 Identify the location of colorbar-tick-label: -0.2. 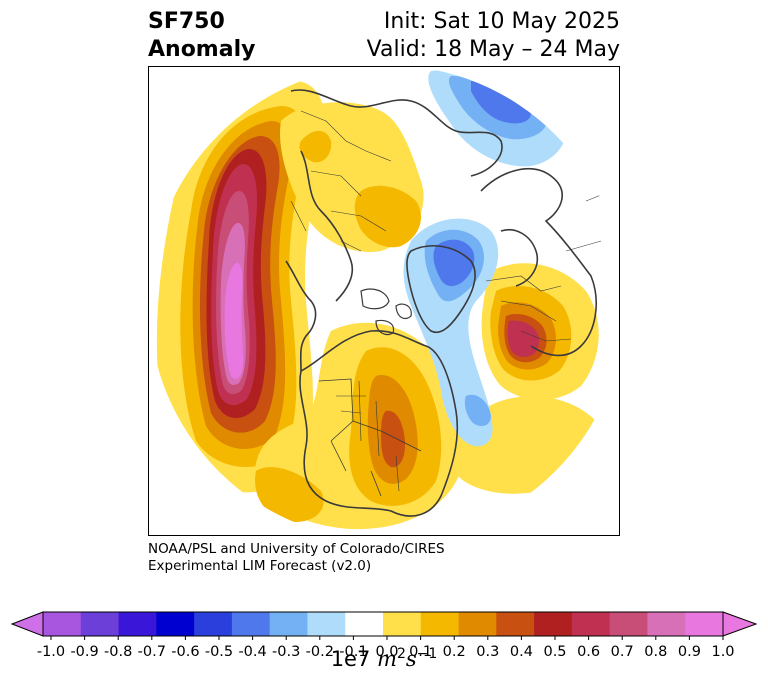
(320, 652).